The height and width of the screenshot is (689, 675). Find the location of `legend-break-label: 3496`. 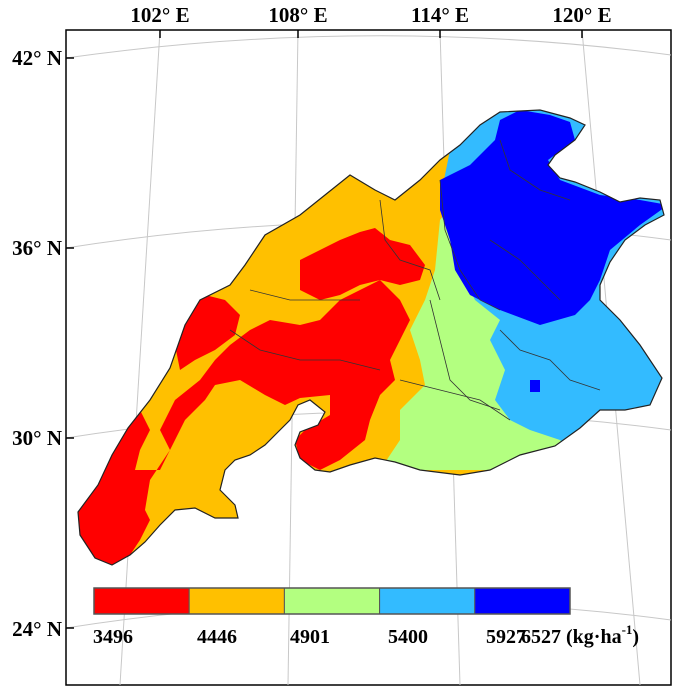

legend-break-label: 3496 is located at coordinates (113, 637).